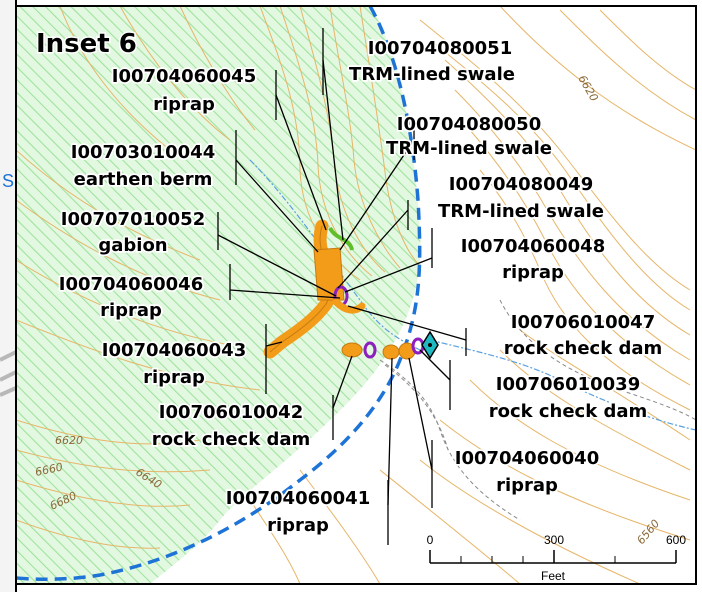 This screenshot has width=702, height=592. I want to click on edge-fragment-text: S, so click(8, 181).